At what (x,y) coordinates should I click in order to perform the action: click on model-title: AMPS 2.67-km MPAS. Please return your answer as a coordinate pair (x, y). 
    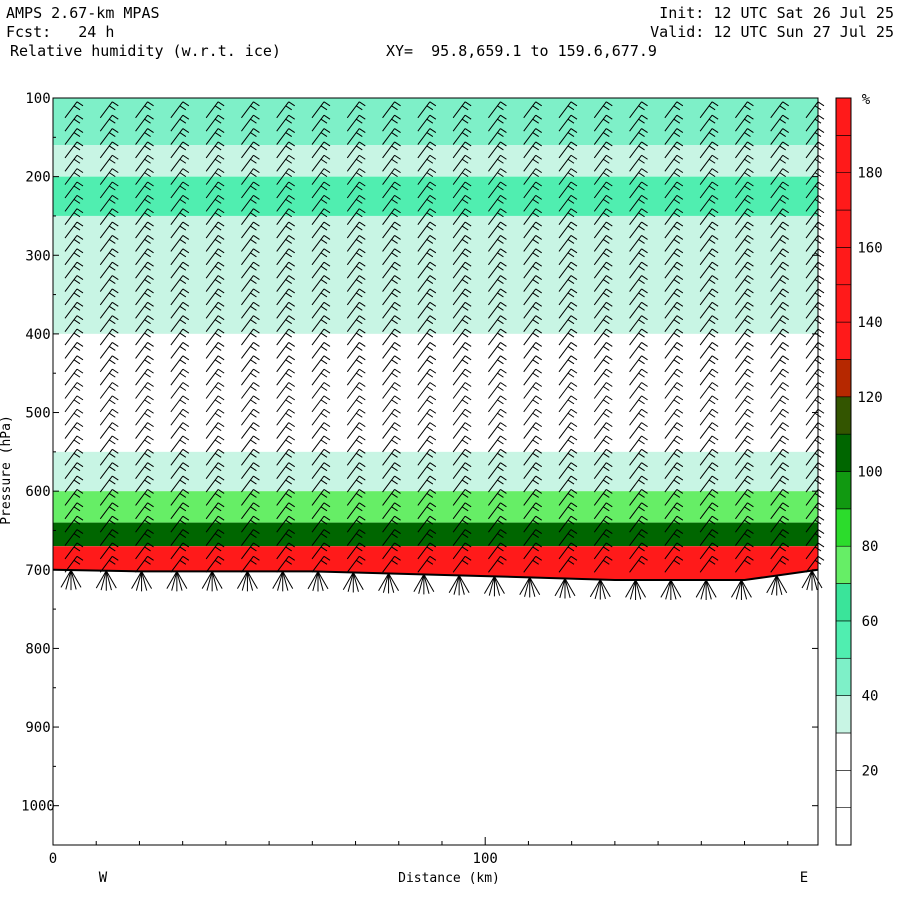
    Looking at the image, I should click on (83, 13).